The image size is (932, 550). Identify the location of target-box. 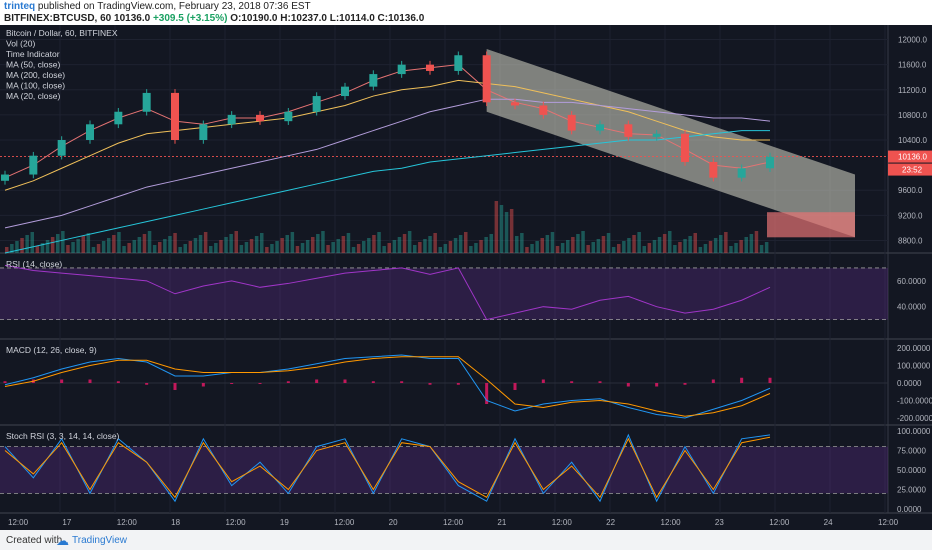
(811, 225).